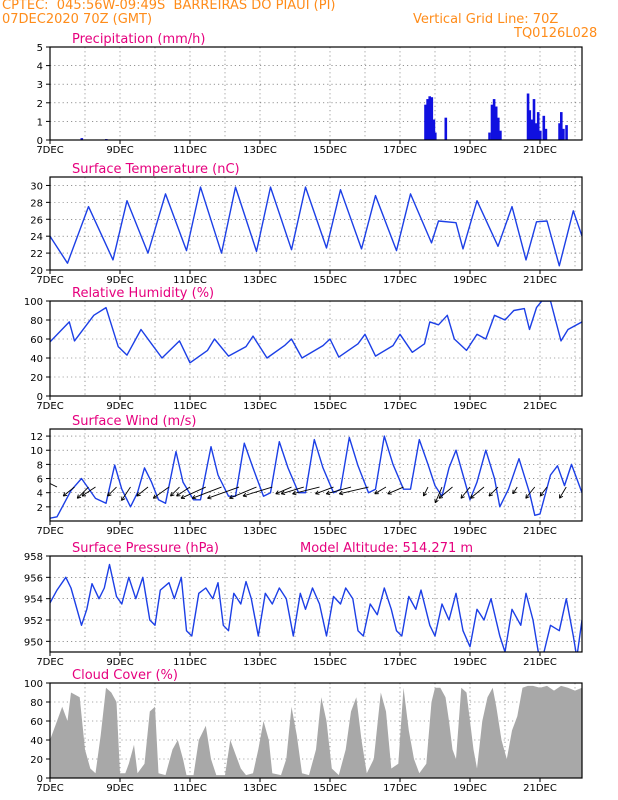  I want to click on wind-xtick-label: 21DEC, so click(540, 531).